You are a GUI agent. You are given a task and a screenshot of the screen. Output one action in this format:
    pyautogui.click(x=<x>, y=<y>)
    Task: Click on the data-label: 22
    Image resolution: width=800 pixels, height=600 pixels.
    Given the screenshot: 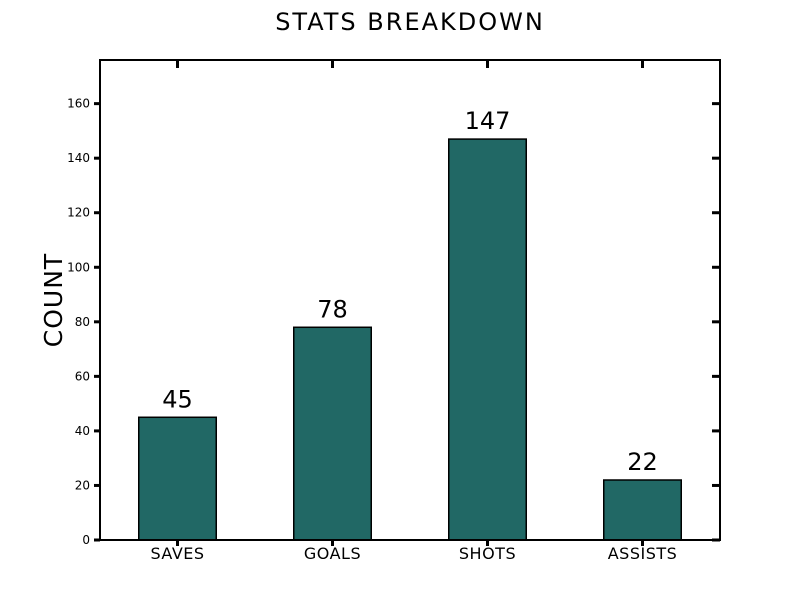 What is the action you would take?
    pyautogui.click(x=642, y=462)
    